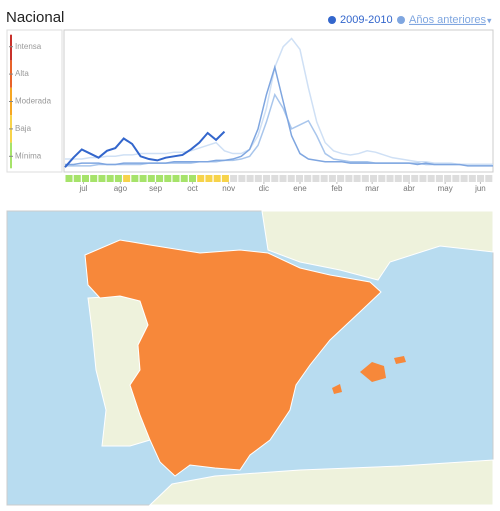  I want to click on legend-label: 2009-2010, so click(366, 20).